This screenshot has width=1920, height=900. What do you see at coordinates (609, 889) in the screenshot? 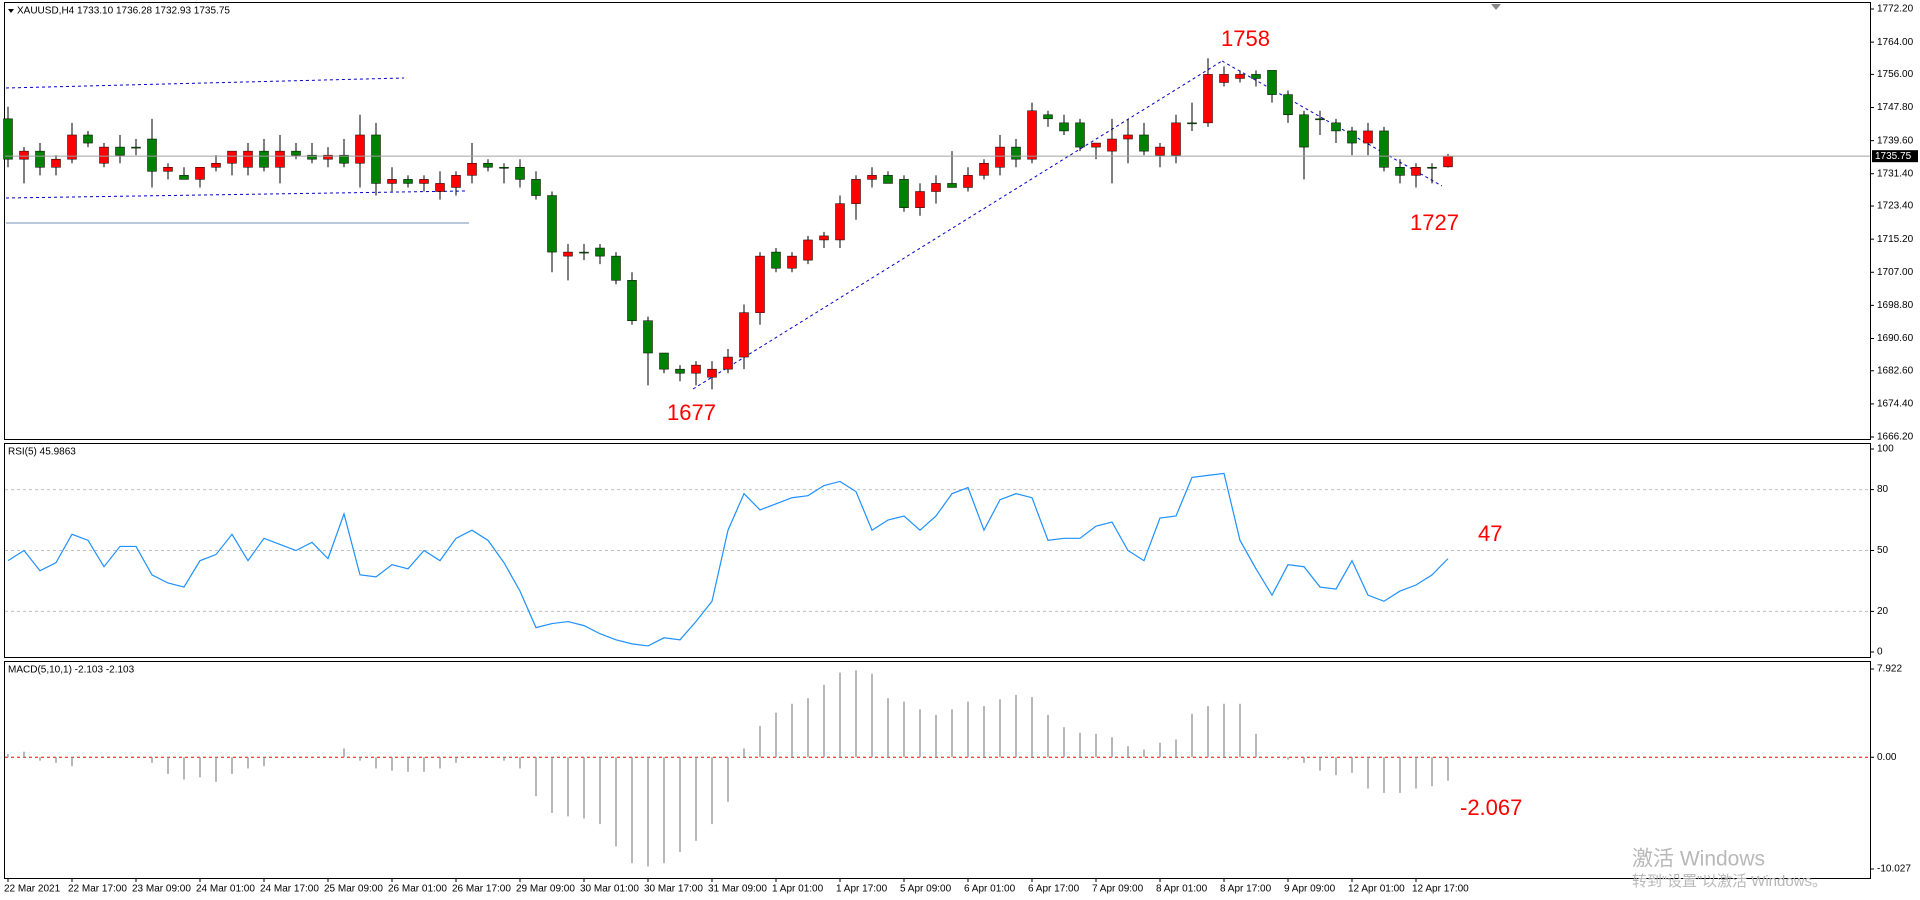
I see `x-tick-label: 30 Mar 01:00` at bounding box center [609, 889].